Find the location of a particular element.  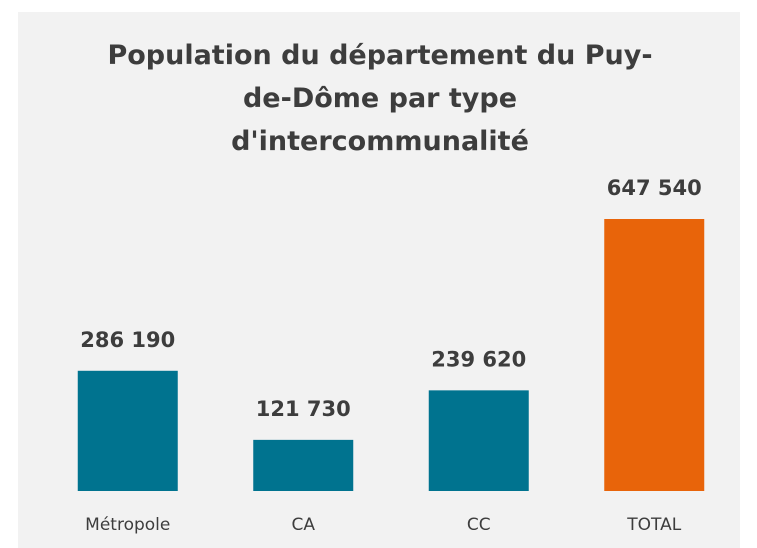

x-tick-label: CA is located at coordinates (304, 525).